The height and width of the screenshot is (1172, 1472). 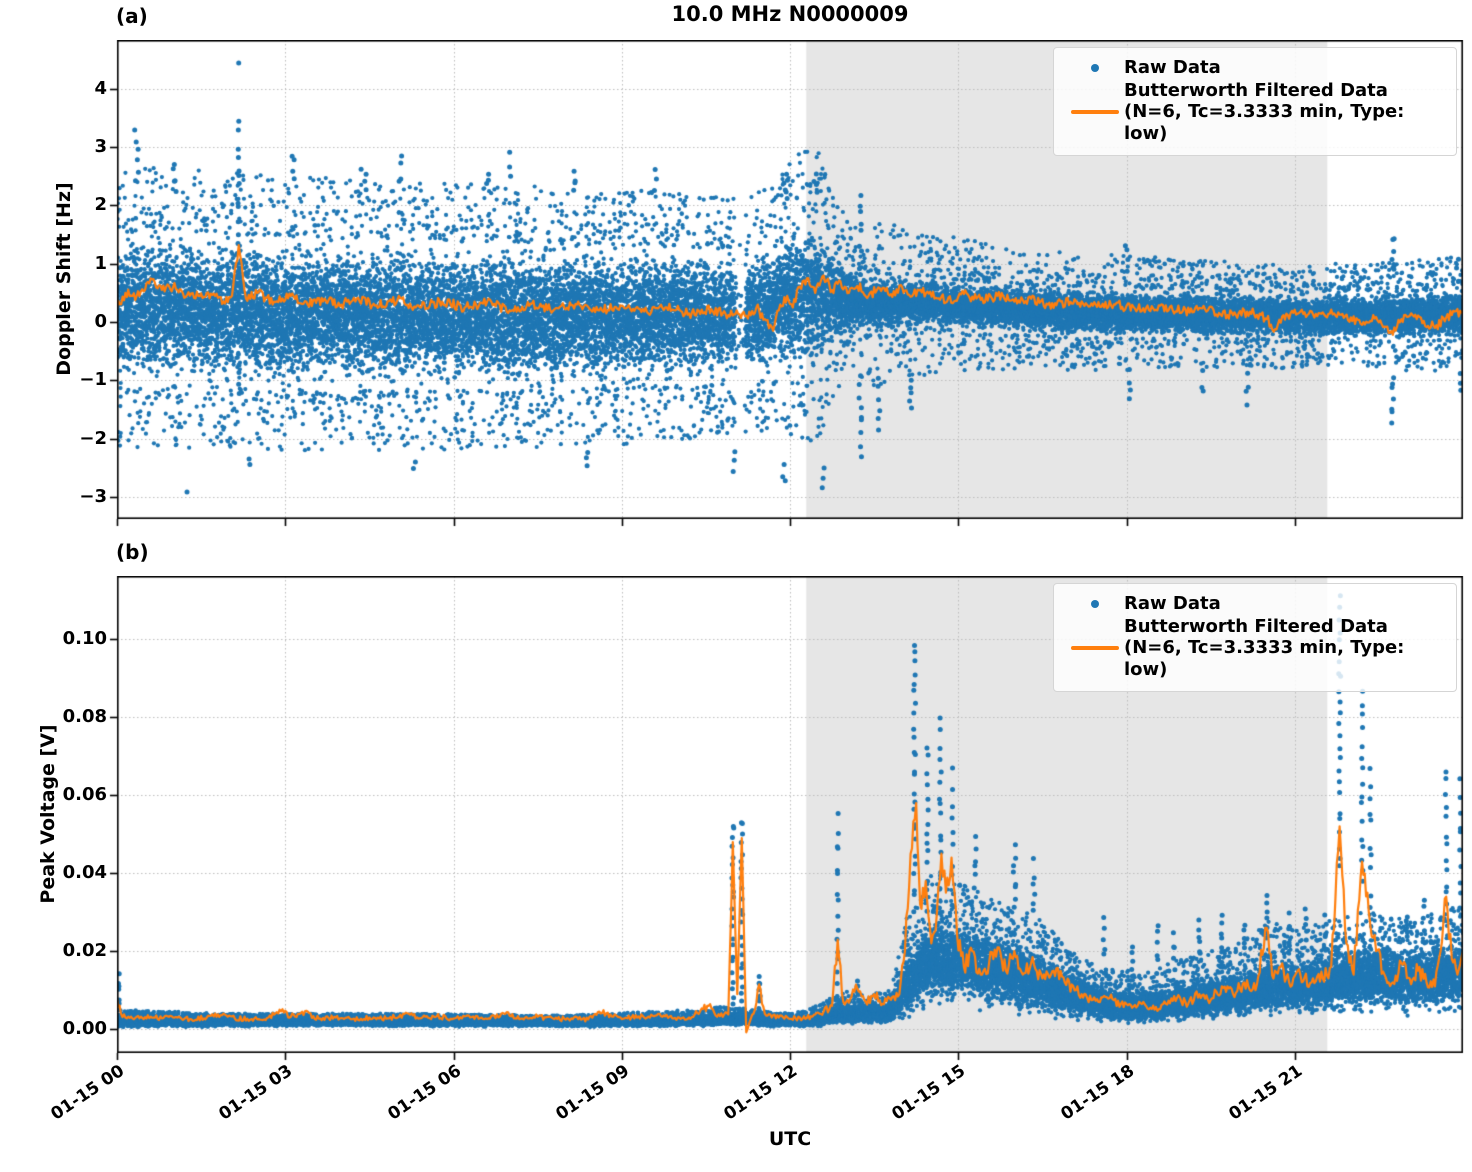 I want to click on y-tick-label: 0.08, so click(x=84, y=717).